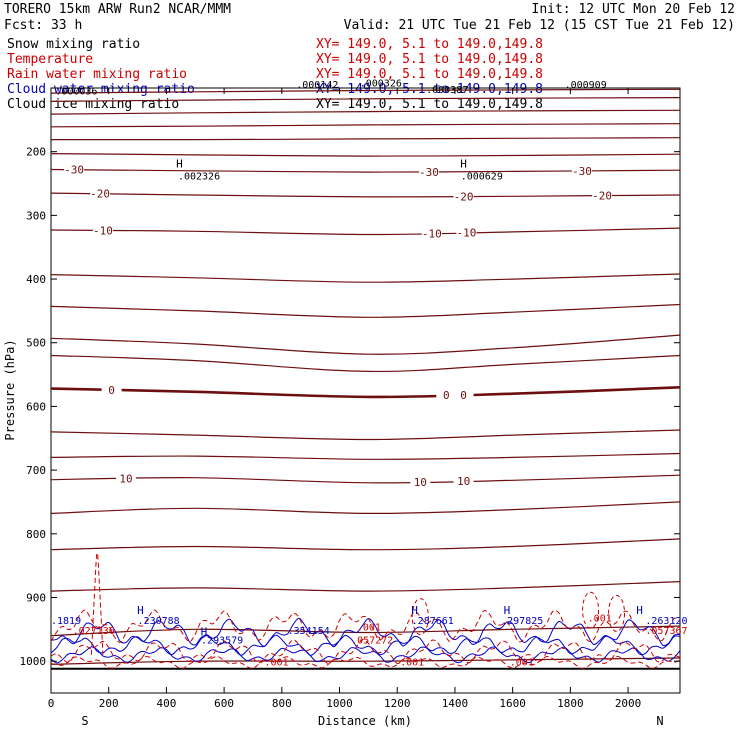 The width and height of the screenshot is (740, 740). What do you see at coordinates (159, 621) in the screenshot?
I see `contour-annotation: .230788` at bounding box center [159, 621].